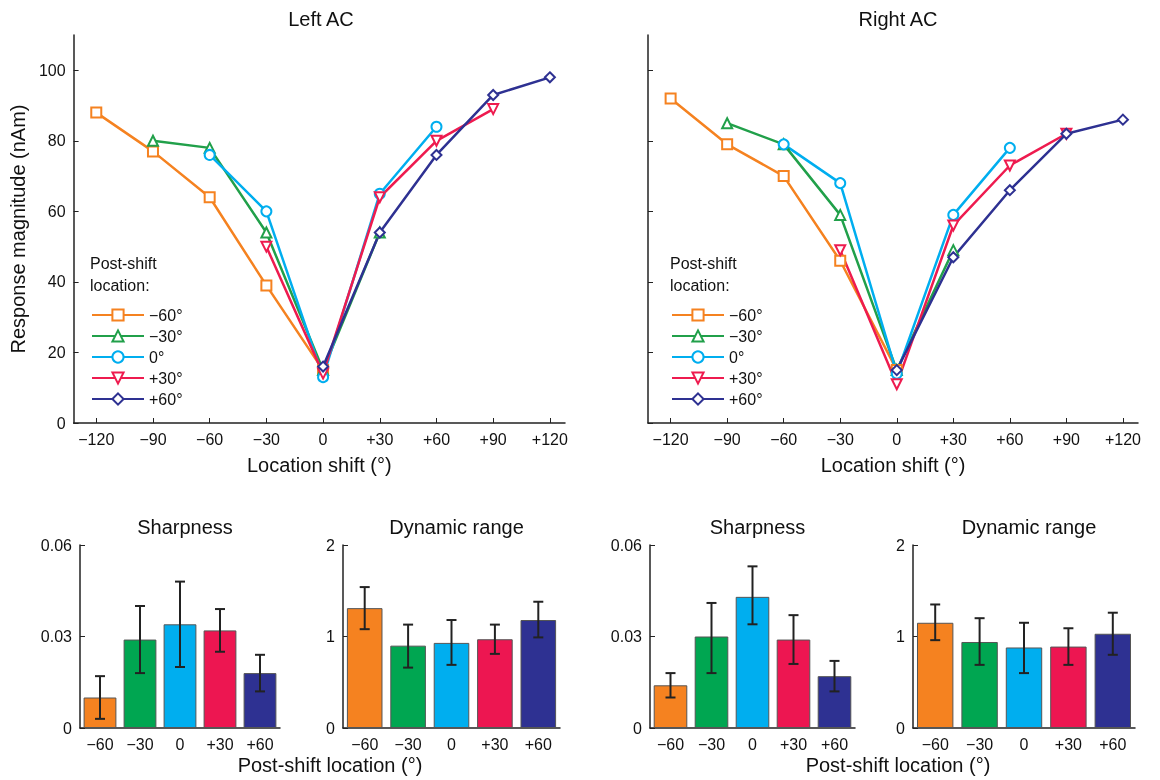 The image size is (1160, 780). I want to click on y-tick-label: 100, so click(52, 70).